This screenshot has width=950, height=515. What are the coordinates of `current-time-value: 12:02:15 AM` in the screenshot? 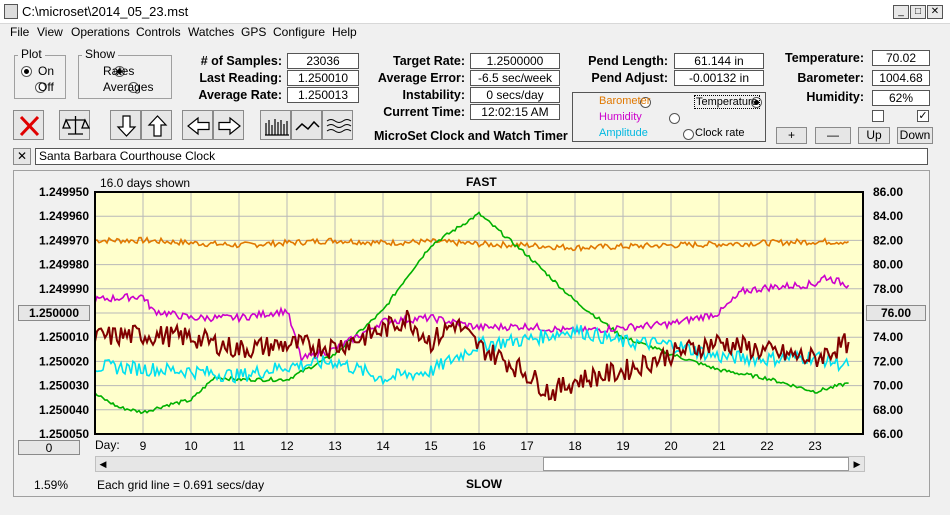 It's located at (515, 112).